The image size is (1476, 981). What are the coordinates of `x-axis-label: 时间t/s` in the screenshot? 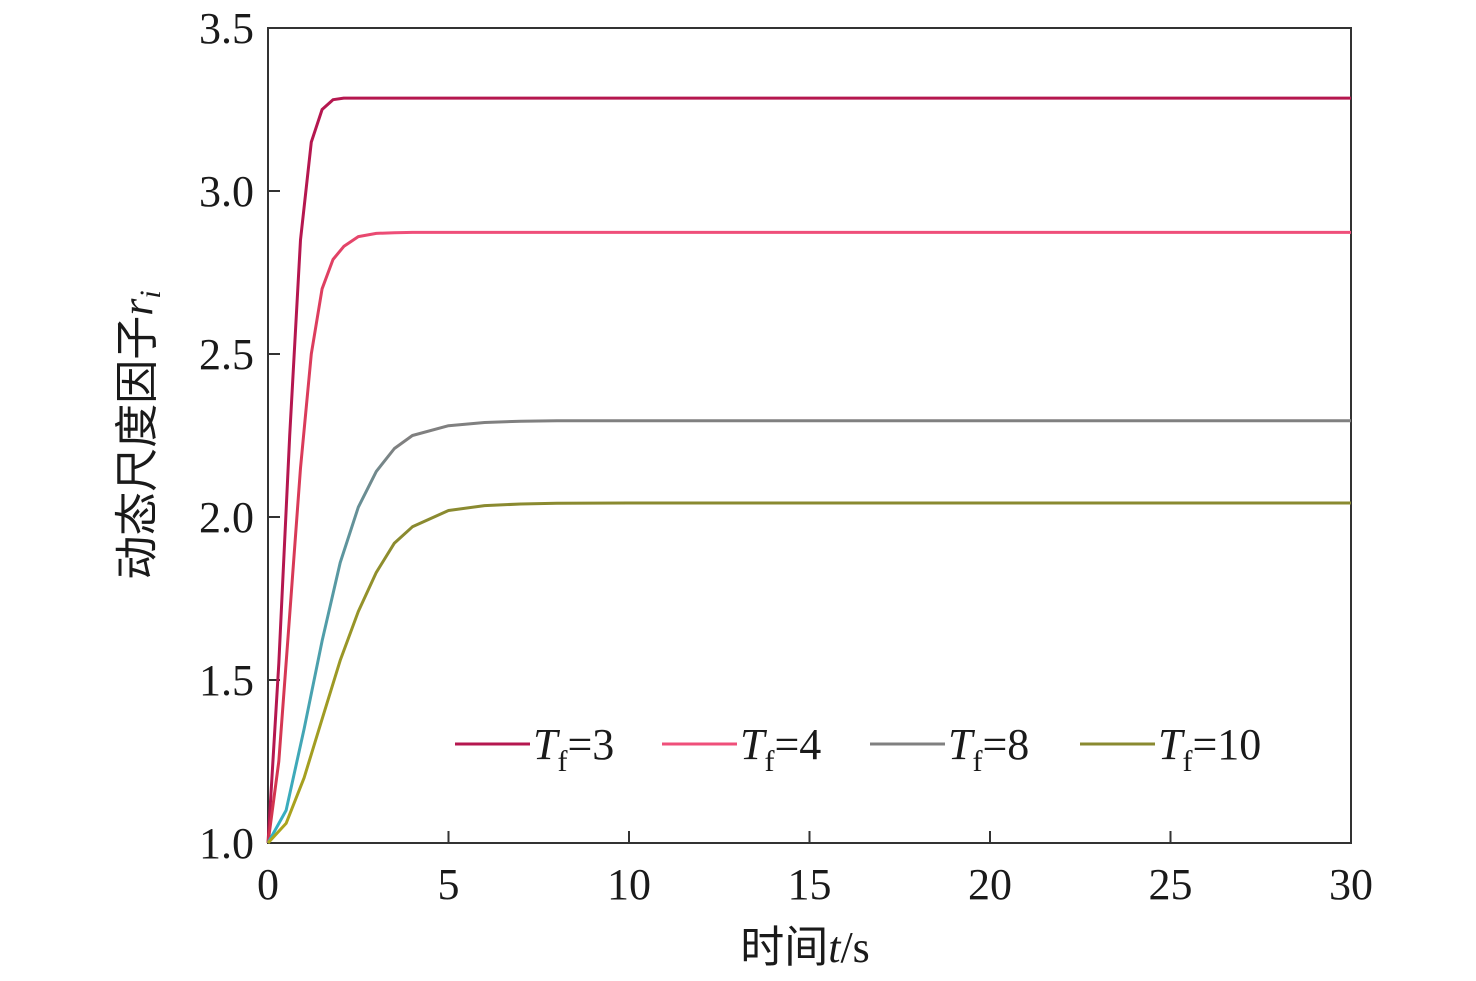 It's located at (805, 947).